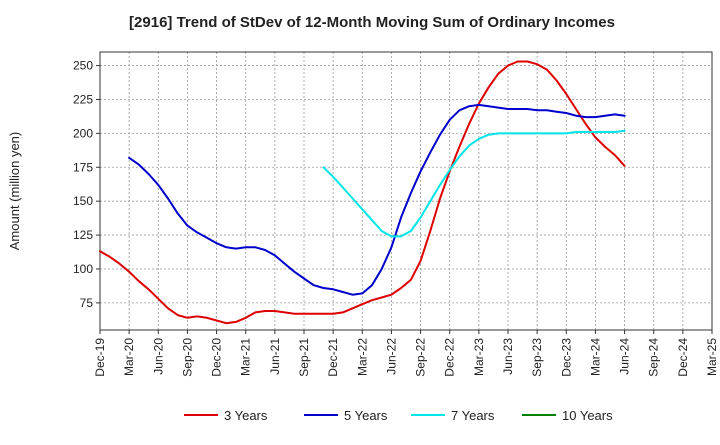  Describe the element at coordinates (625, 356) in the screenshot. I see `x-tick-label: Jun-24` at that location.